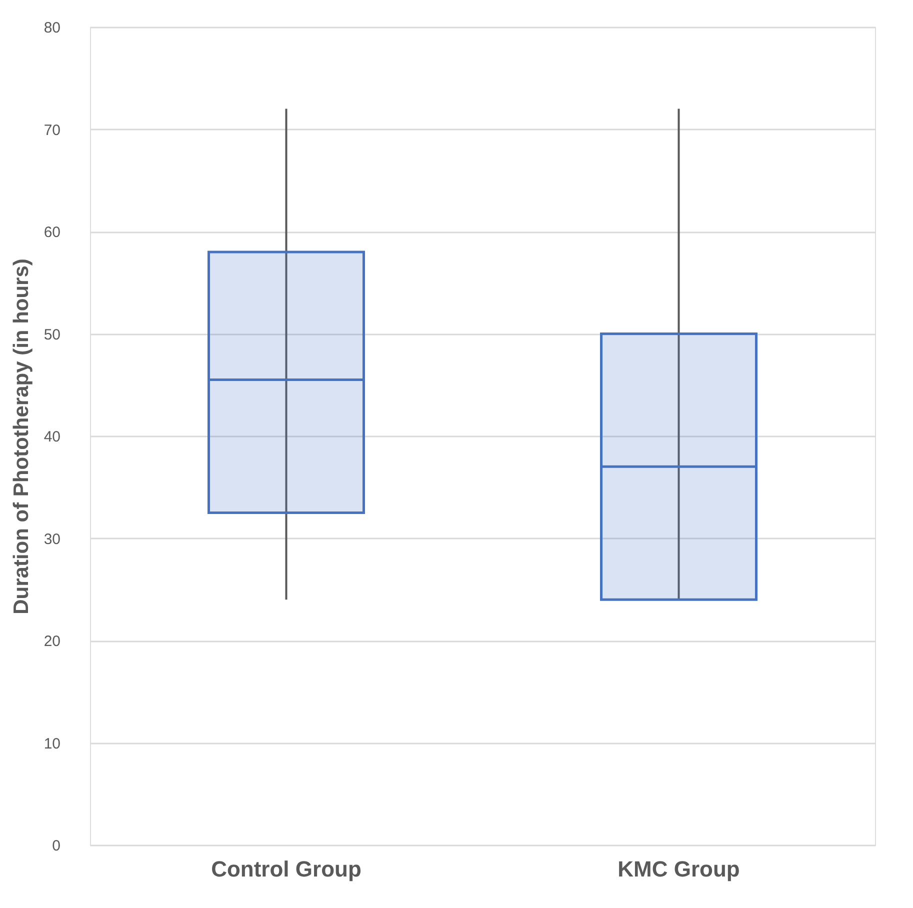 This screenshot has width=913, height=908. What do you see at coordinates (52, 641) in the screenshot?
I see `y-tick-label: 20` at bounding box center [52, 641].